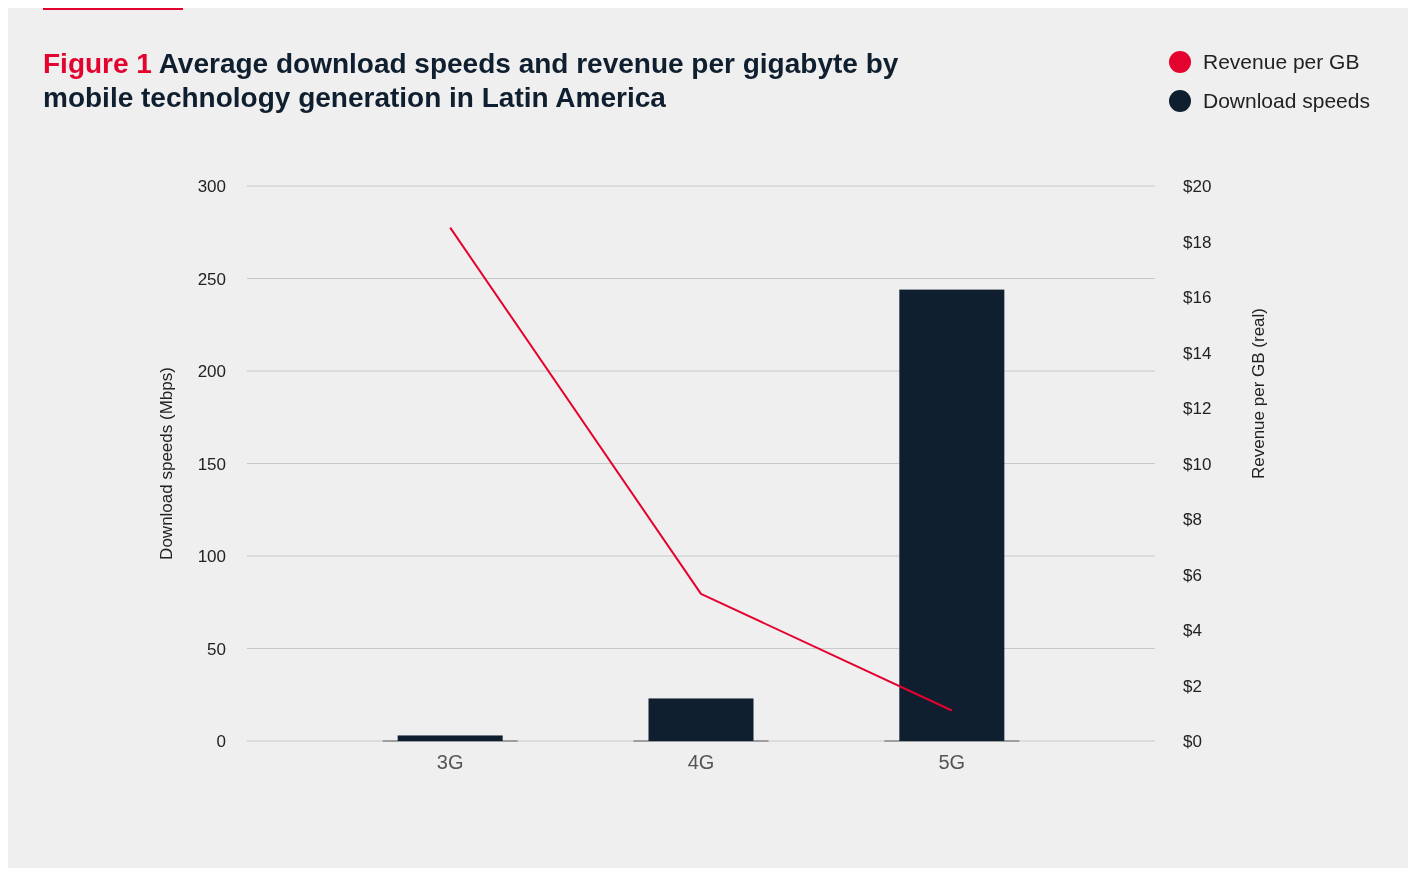 This screenshot has height=871, width=1416. I want to click on y2-tick-label: $18, so click(1197, 242).